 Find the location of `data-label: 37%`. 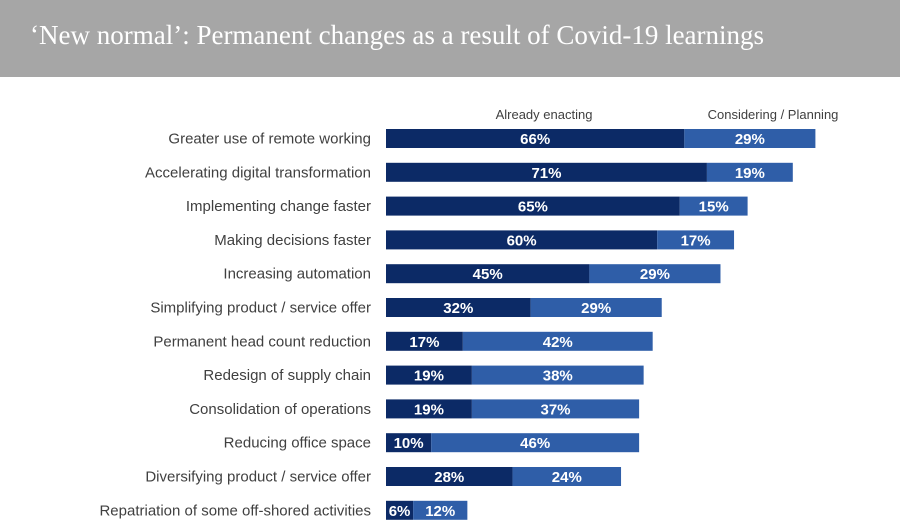

data-label: 37% is located at coordinates (555, 409).